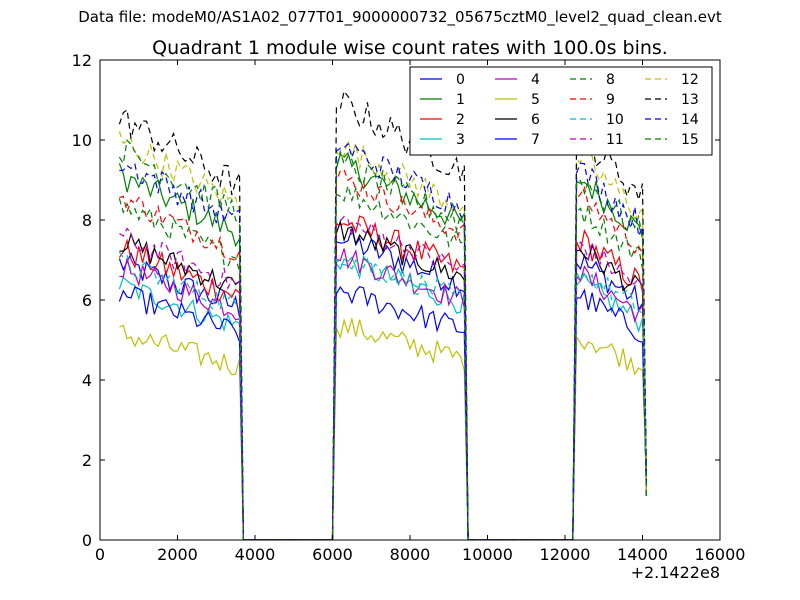 The height and width of the screenshot is (600, 800). What do you see at coordinates (610, 80) in the screenshot?
I see `legend-label-8: 8` at bounding box center [610, 80].